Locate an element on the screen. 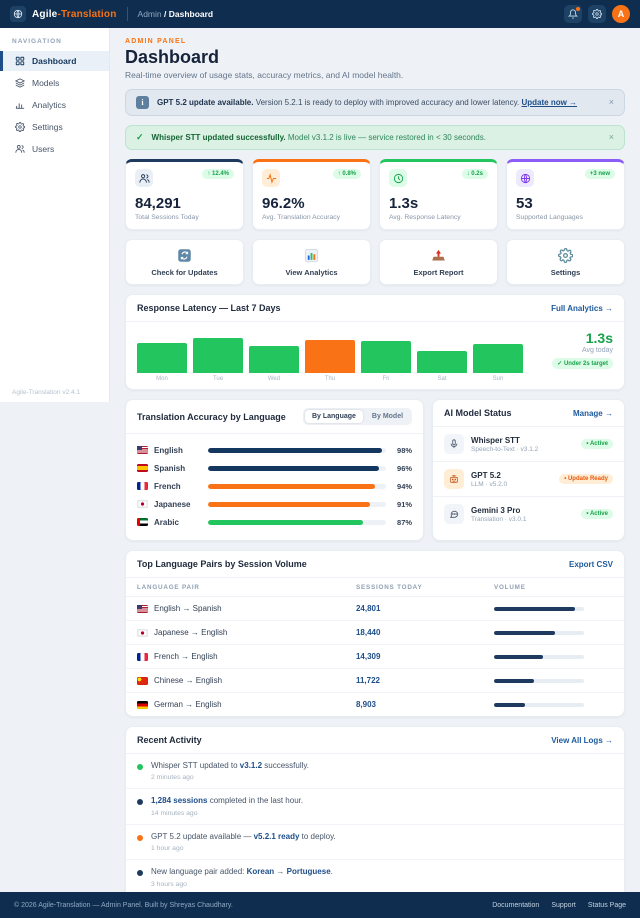 The width and height of the screenshot is (640, 918). language-name: French is located at coordinates (167, 486).